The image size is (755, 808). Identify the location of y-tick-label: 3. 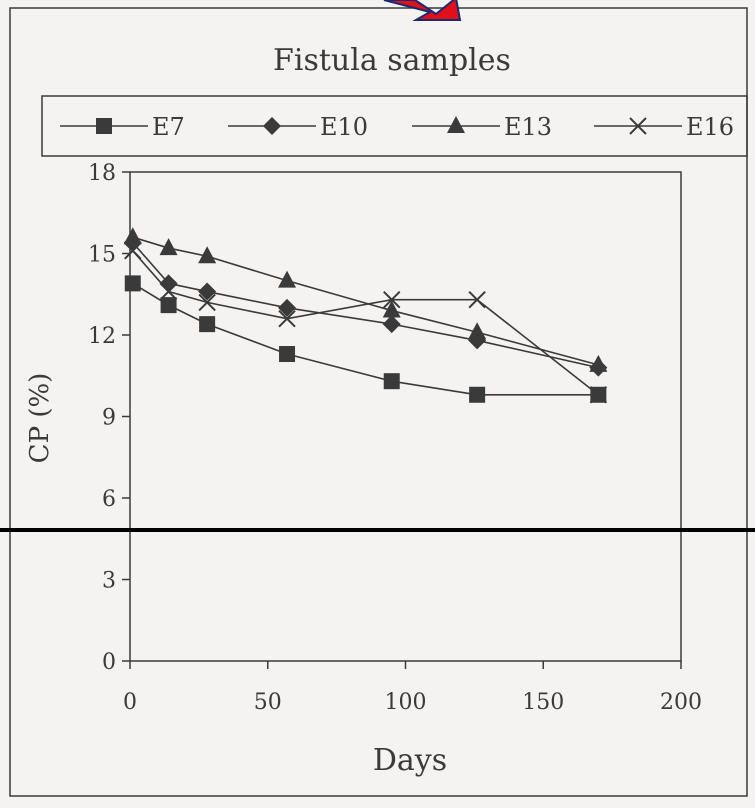
(109, 581).